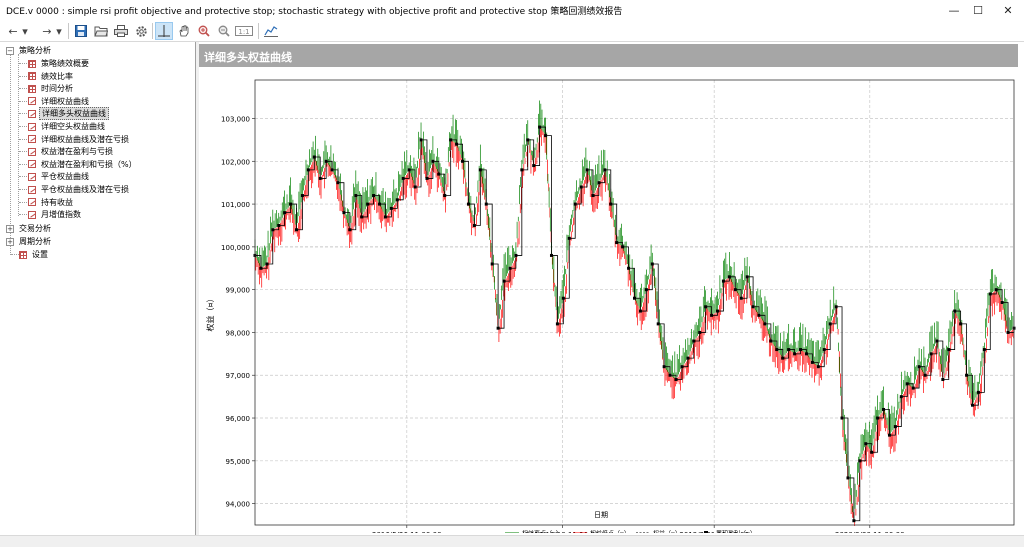 The width and height of the screenshot is (1024, 547). I want to click on tree-item-label: 时间分析, so click(57, 89).